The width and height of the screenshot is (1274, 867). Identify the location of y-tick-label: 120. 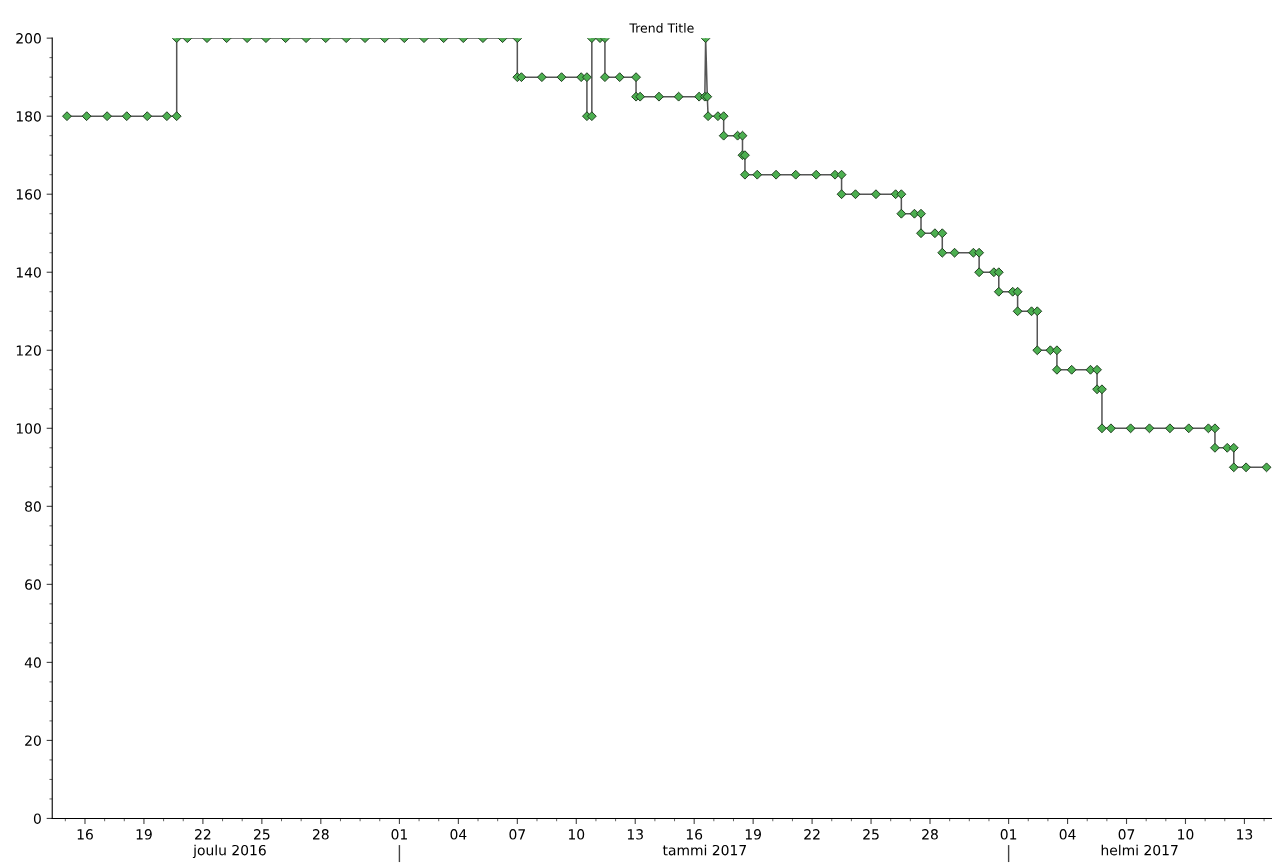
(28, 350).